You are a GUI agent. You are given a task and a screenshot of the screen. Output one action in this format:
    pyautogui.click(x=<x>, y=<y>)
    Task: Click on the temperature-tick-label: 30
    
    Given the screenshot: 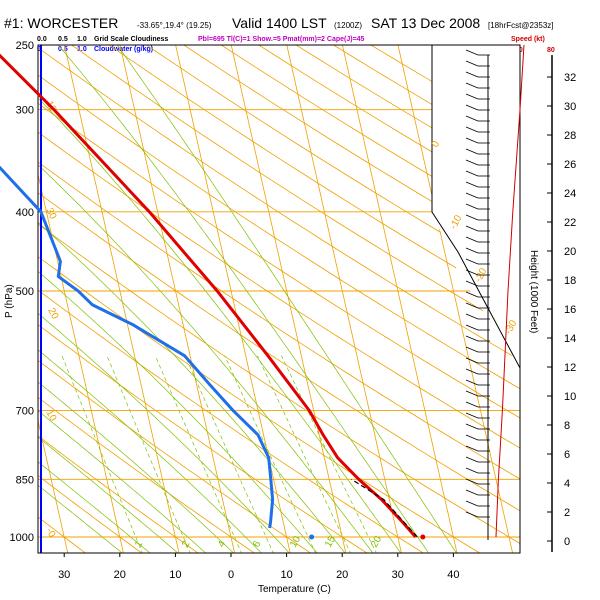 What is the action you would take?
    pyautogui.click(x=64, y=575)
    